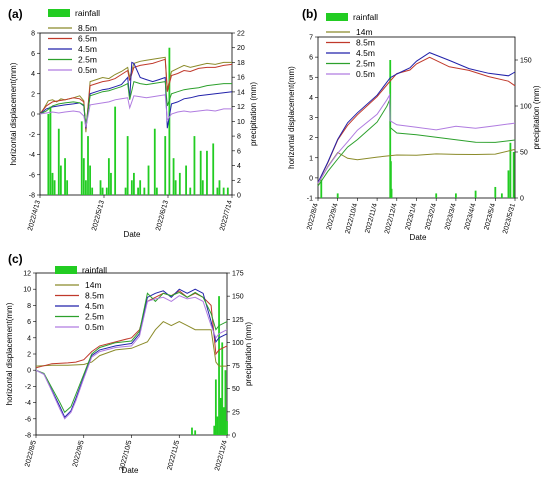  I want to click on y-tick-label: 4, so click(311, 98).